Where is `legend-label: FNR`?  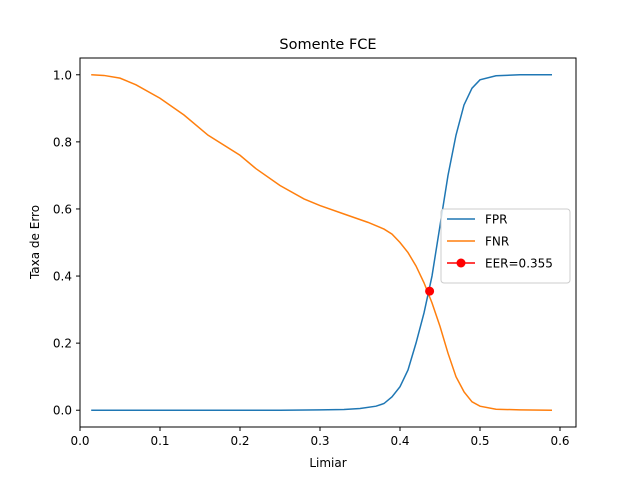
legend-label: FNR is located at coordinates (497, 242).